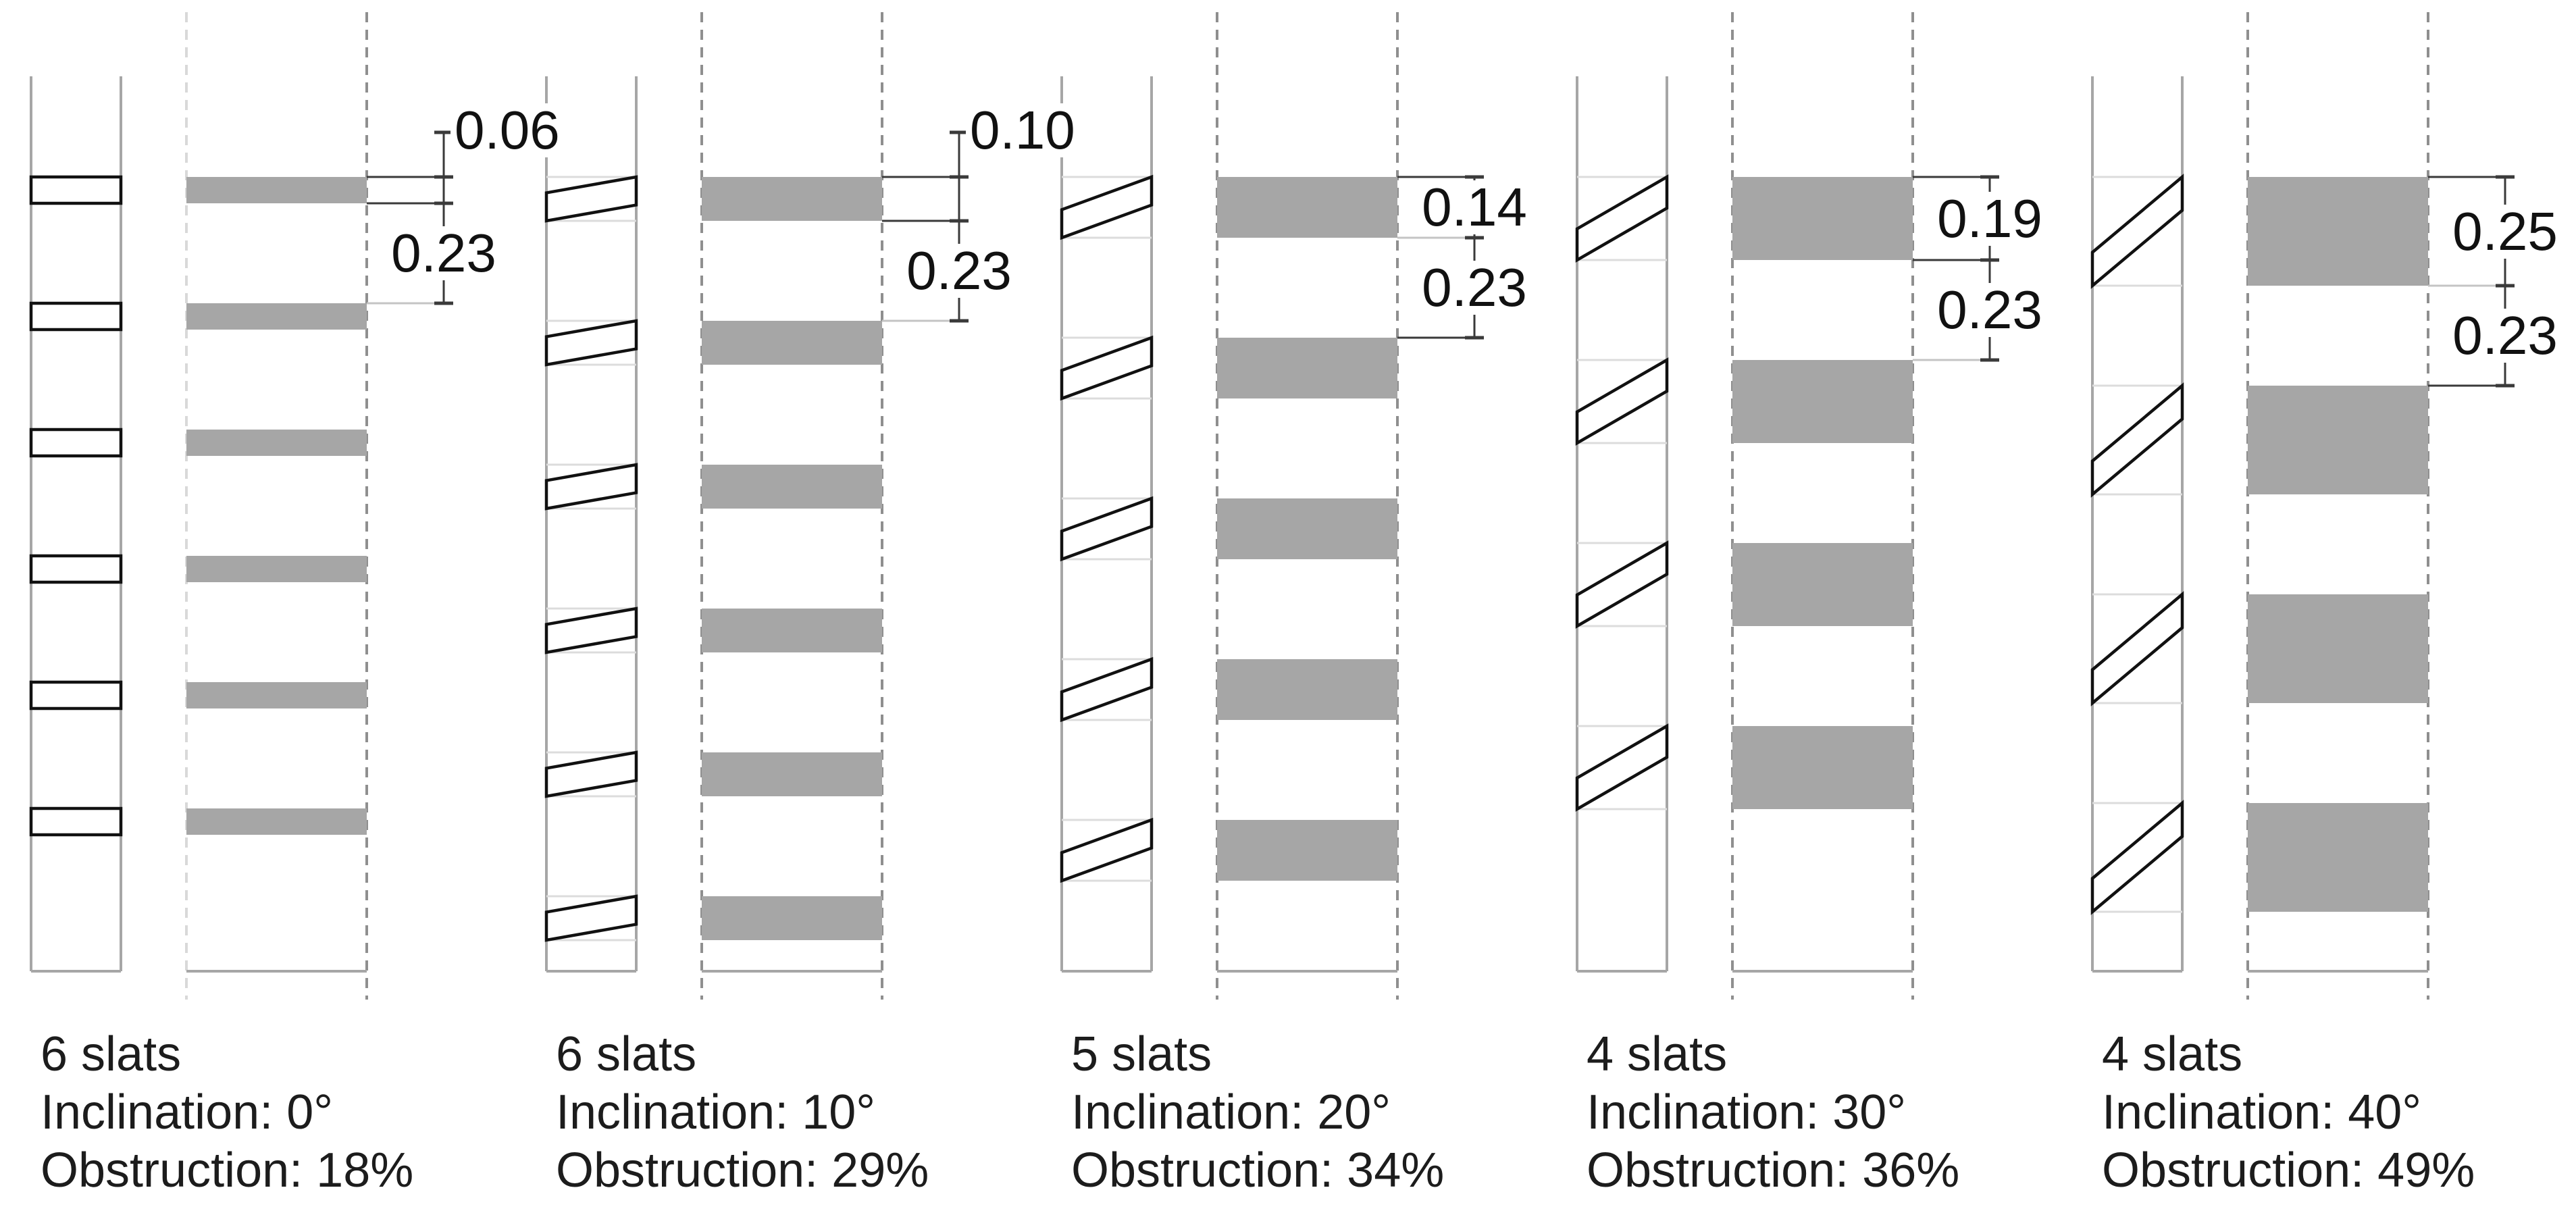  Describe the element at coordinates (1787, 506) in the screenshot. I see `panel-4-graphic` at that location.